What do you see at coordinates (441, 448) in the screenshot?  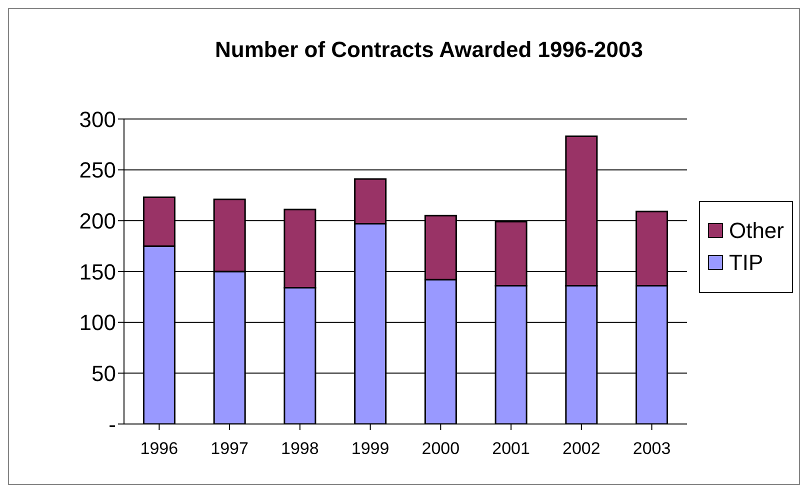 I see `x-tick-label: 2000` at bounding box center [441, 448].